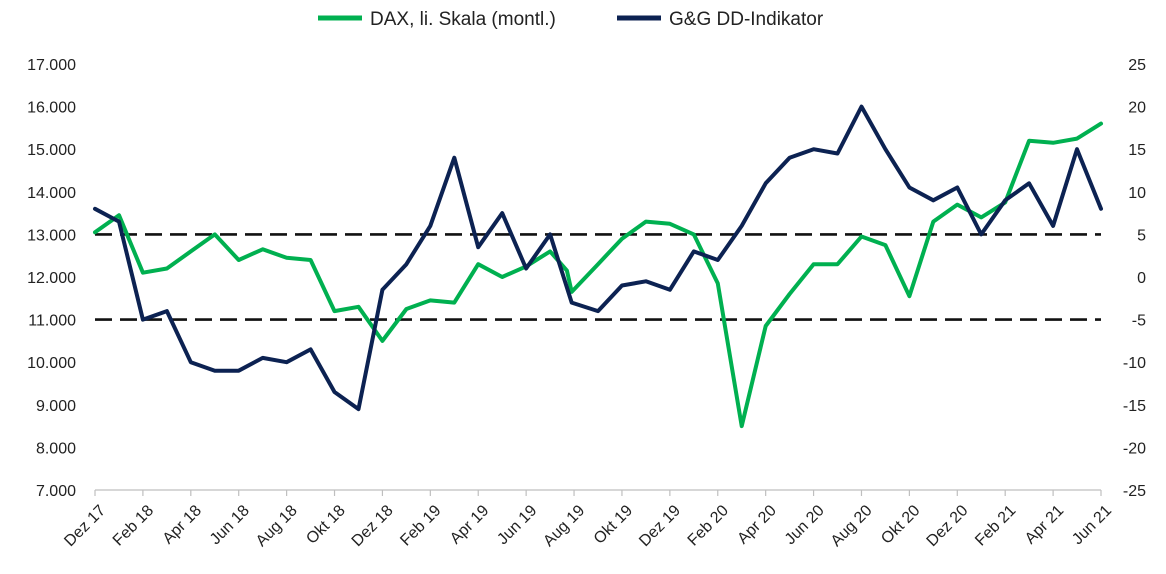 The width and height of the screenshot is (1166, 574). Describe the element at coordinates (805, 525) in the screenshot. I see `x-tick-label: Jun 20` at that location.